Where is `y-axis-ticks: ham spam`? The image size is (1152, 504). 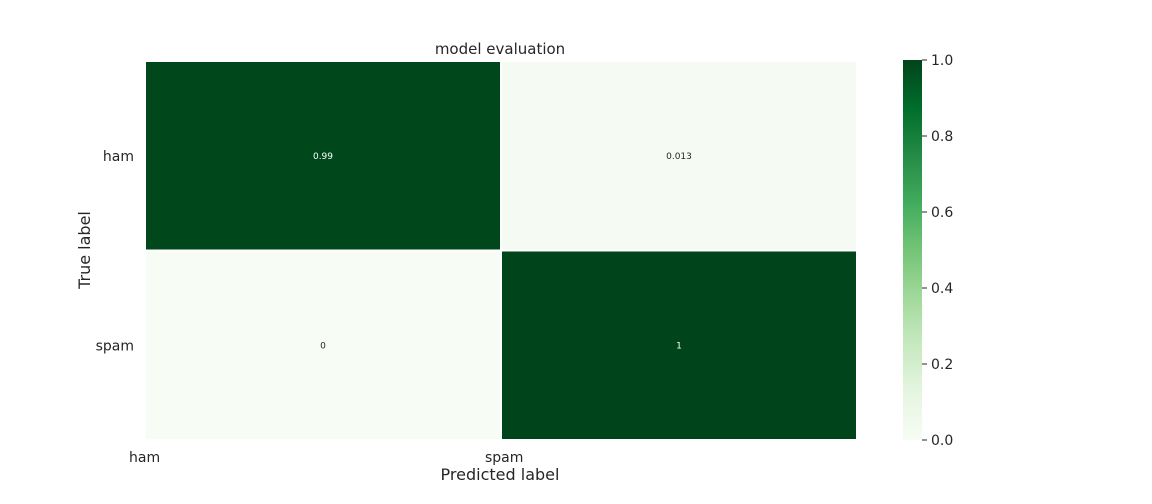 y-axis-ticks: ham spam is located at coordinates (115, 252).